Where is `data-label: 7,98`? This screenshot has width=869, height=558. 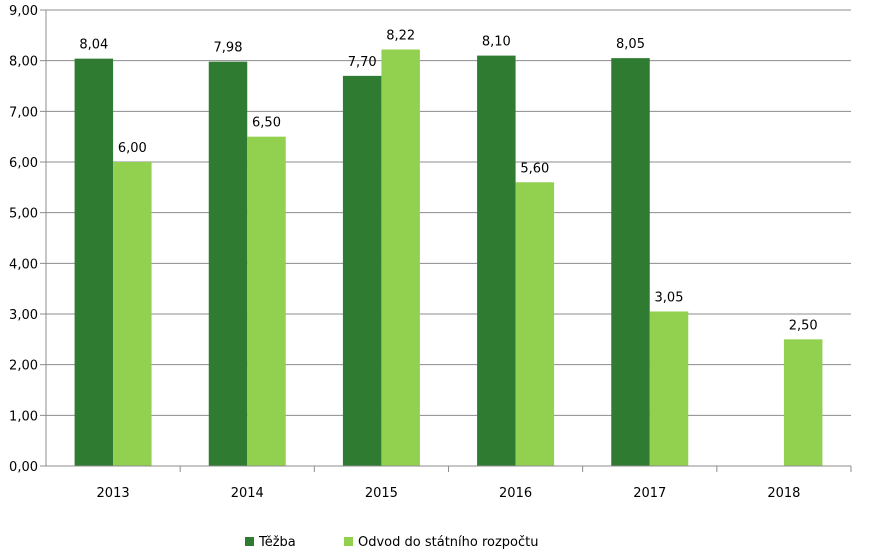 data-label: 7,98 is located at coordinates (228, 48).